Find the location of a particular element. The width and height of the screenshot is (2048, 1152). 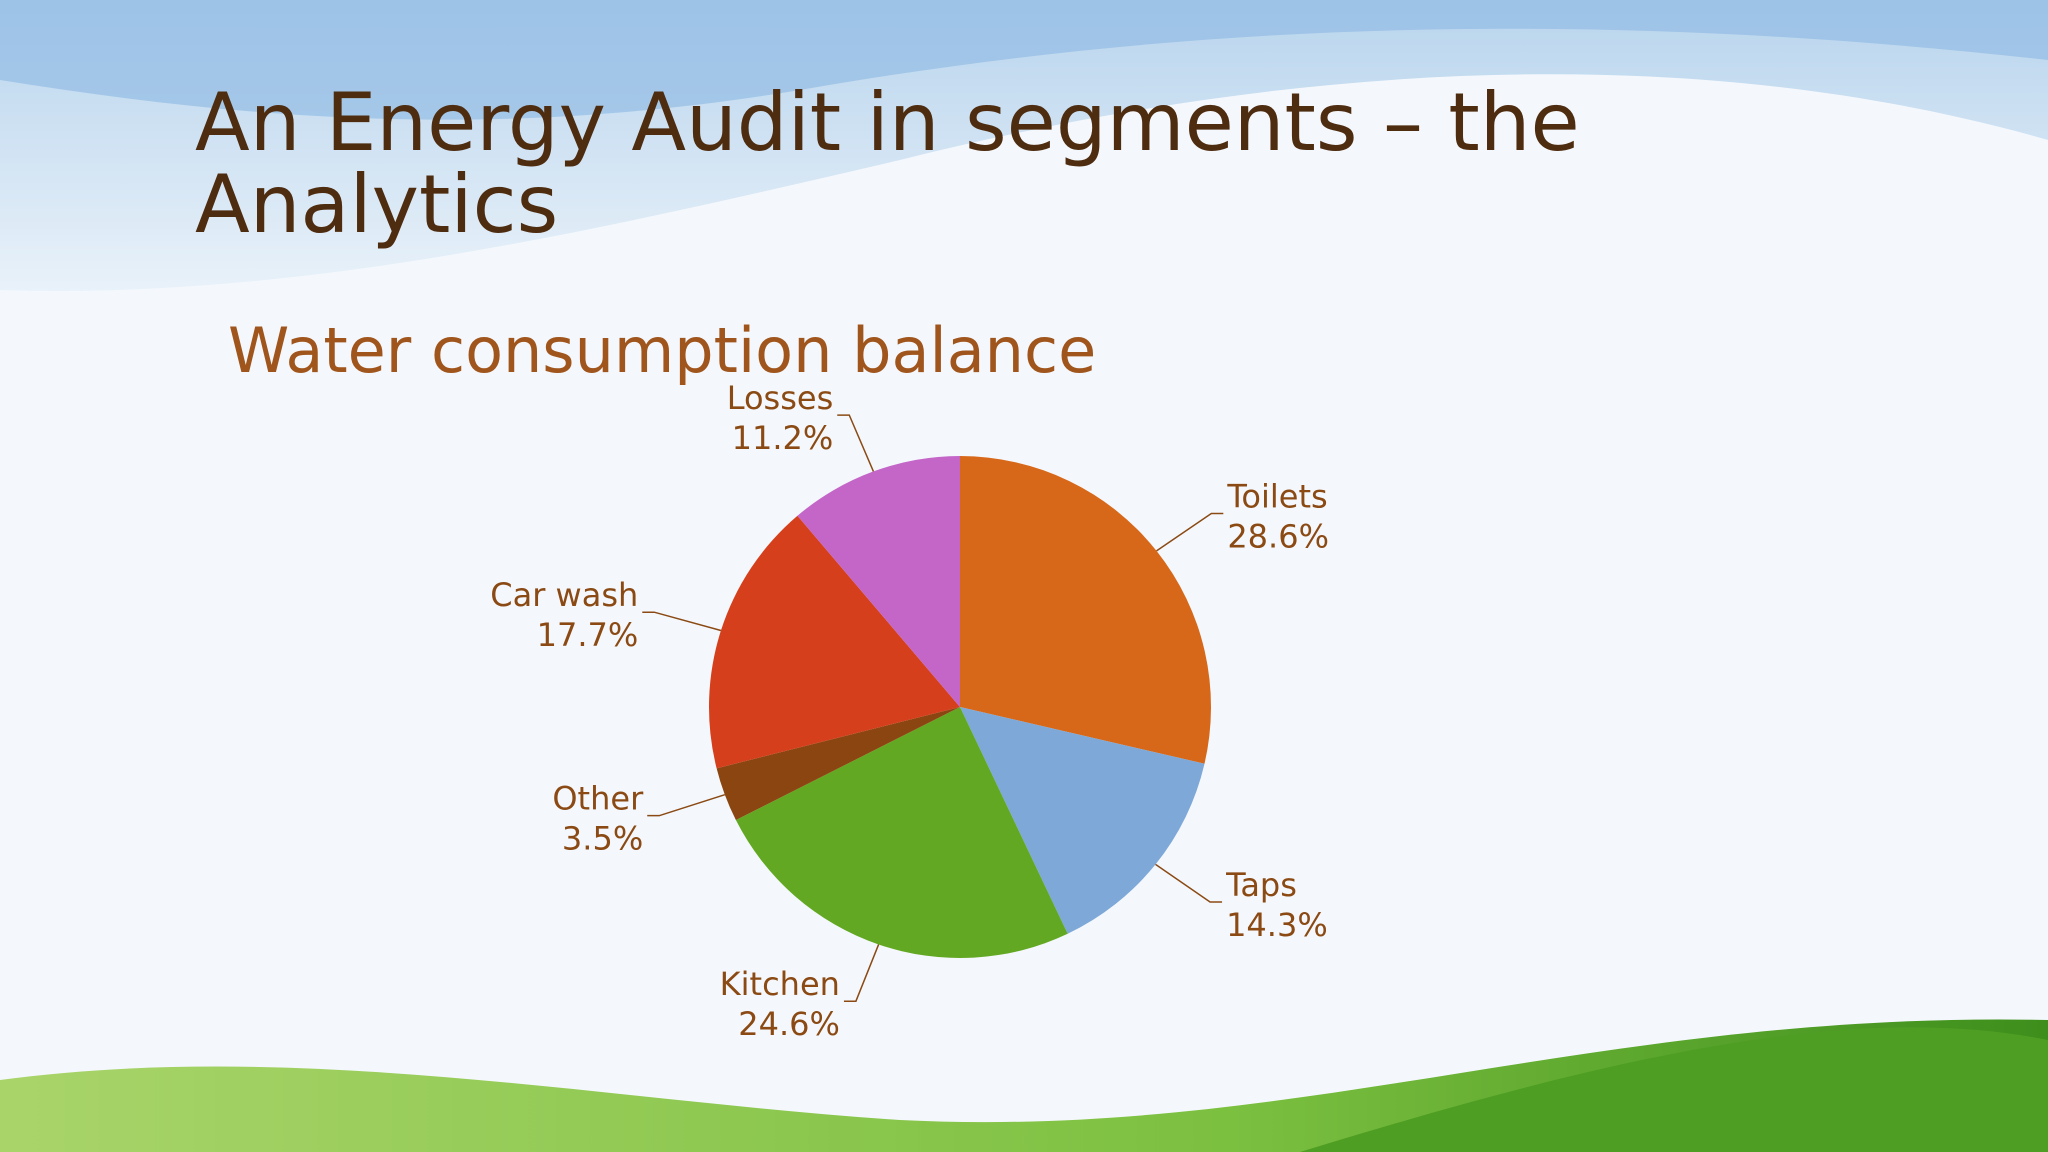

sky-band is located at coordinates (1024, 60).